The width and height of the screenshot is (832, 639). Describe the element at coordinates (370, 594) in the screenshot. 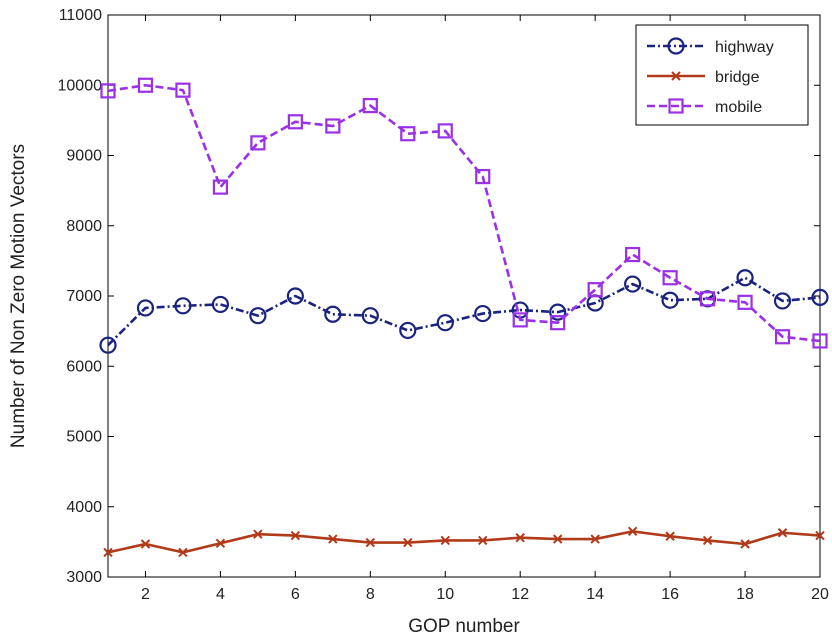

I see `x-tick-label: 8` at that location.